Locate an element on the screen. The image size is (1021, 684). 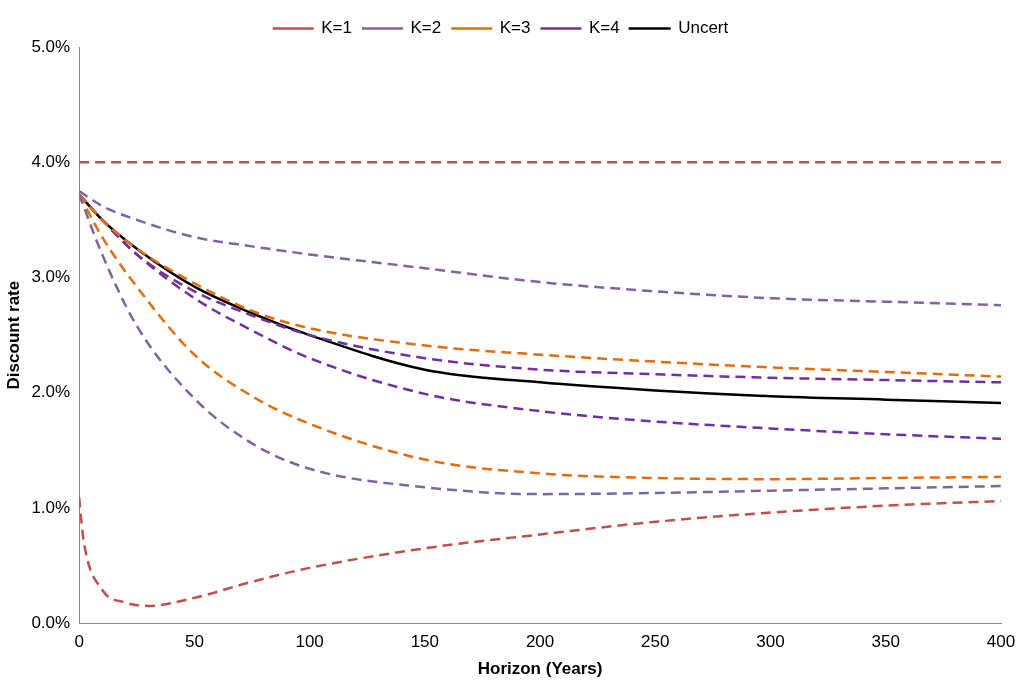
legend-label: K=1 is located at coordinates (337, 28).